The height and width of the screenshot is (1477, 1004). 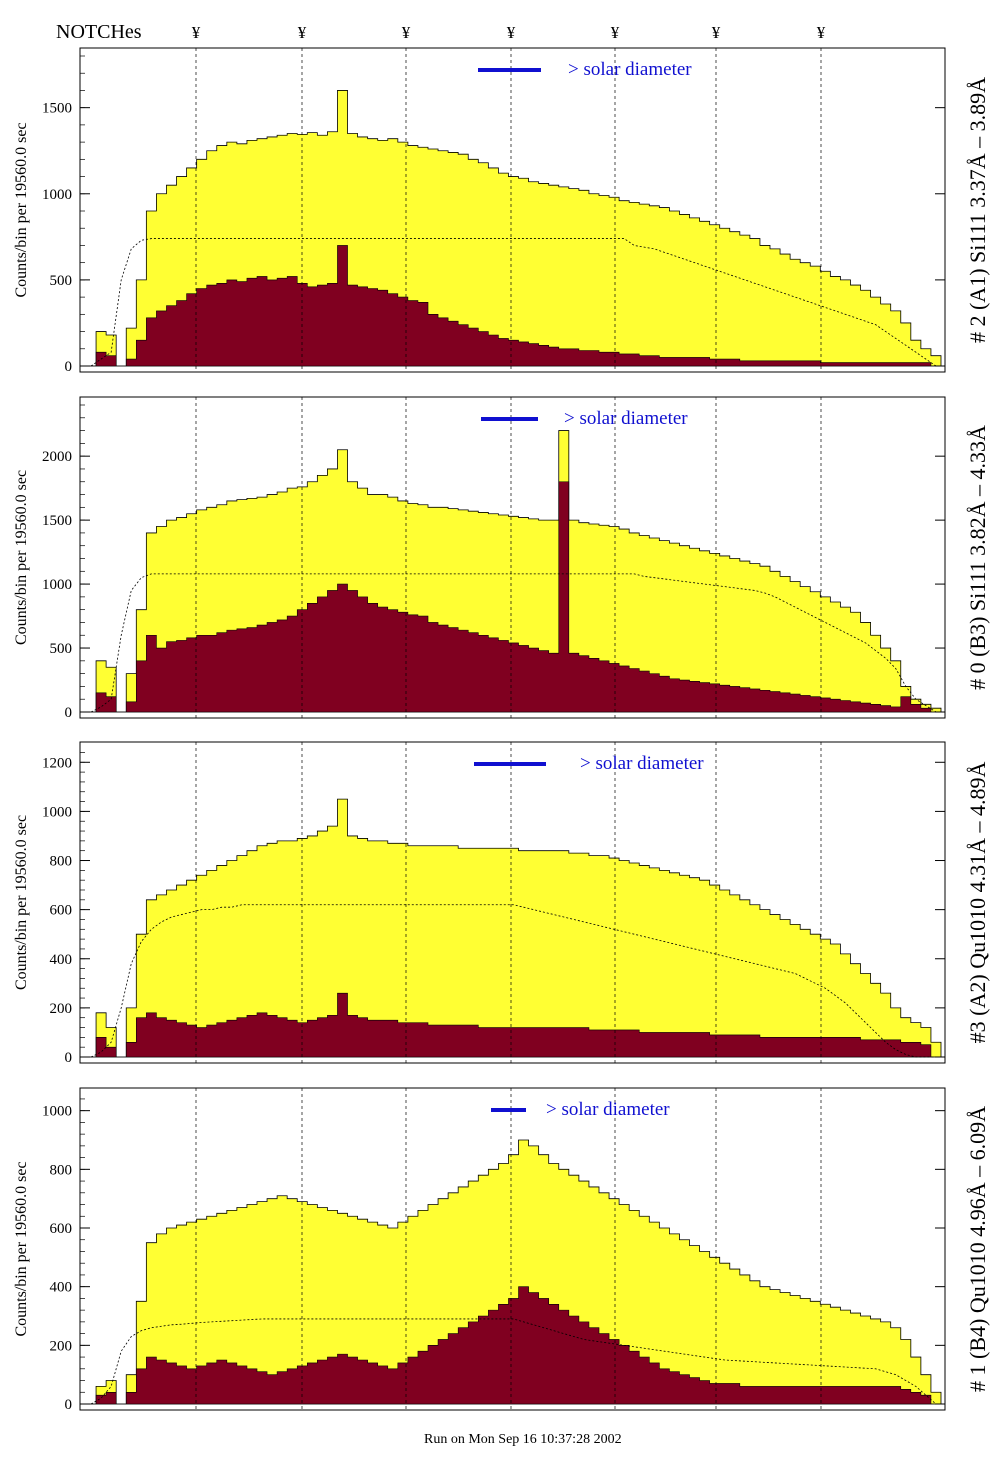 I want to click on y-tick-label: 1200, so click(x=57, y=763).